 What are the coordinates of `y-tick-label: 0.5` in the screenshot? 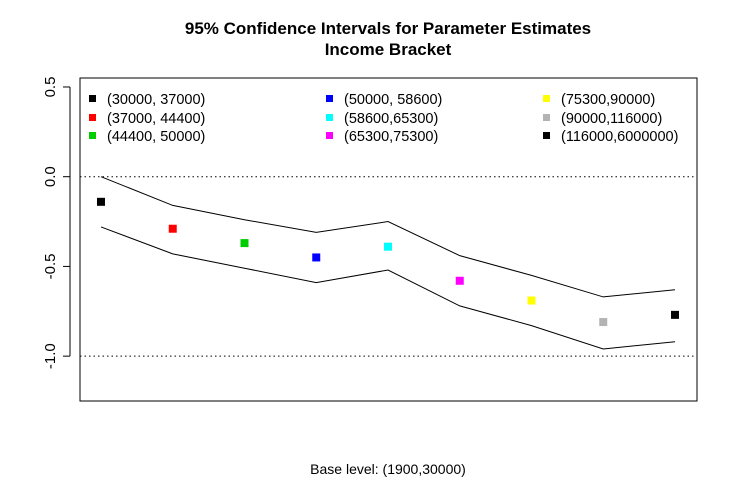 It's located at (50, 87).